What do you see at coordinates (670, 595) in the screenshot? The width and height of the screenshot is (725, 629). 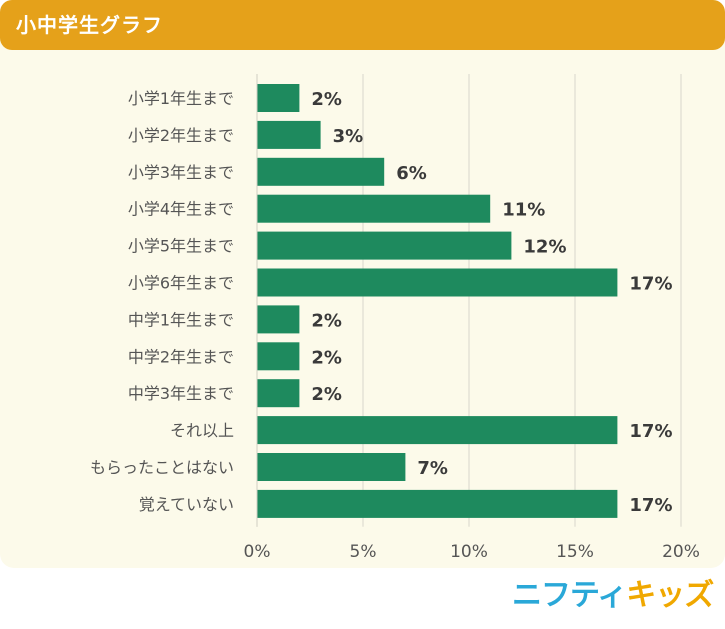 I see `logo-text-kids: キッズ` at bounding box center [670, 595].